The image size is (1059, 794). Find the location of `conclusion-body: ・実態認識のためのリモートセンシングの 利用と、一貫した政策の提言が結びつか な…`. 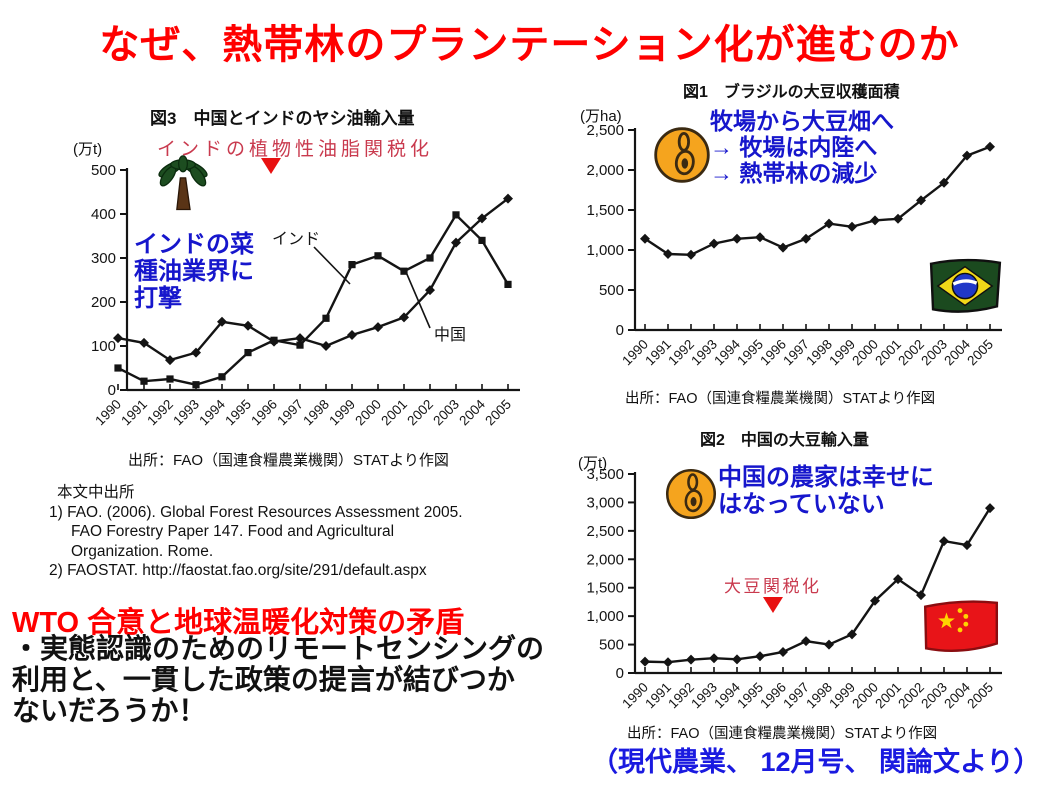

conclusion-body: ・実態認識のためのリモートセンシングの 利用と、一貫した政策の提言が結びつか な… is located at coordinates (278, 679).